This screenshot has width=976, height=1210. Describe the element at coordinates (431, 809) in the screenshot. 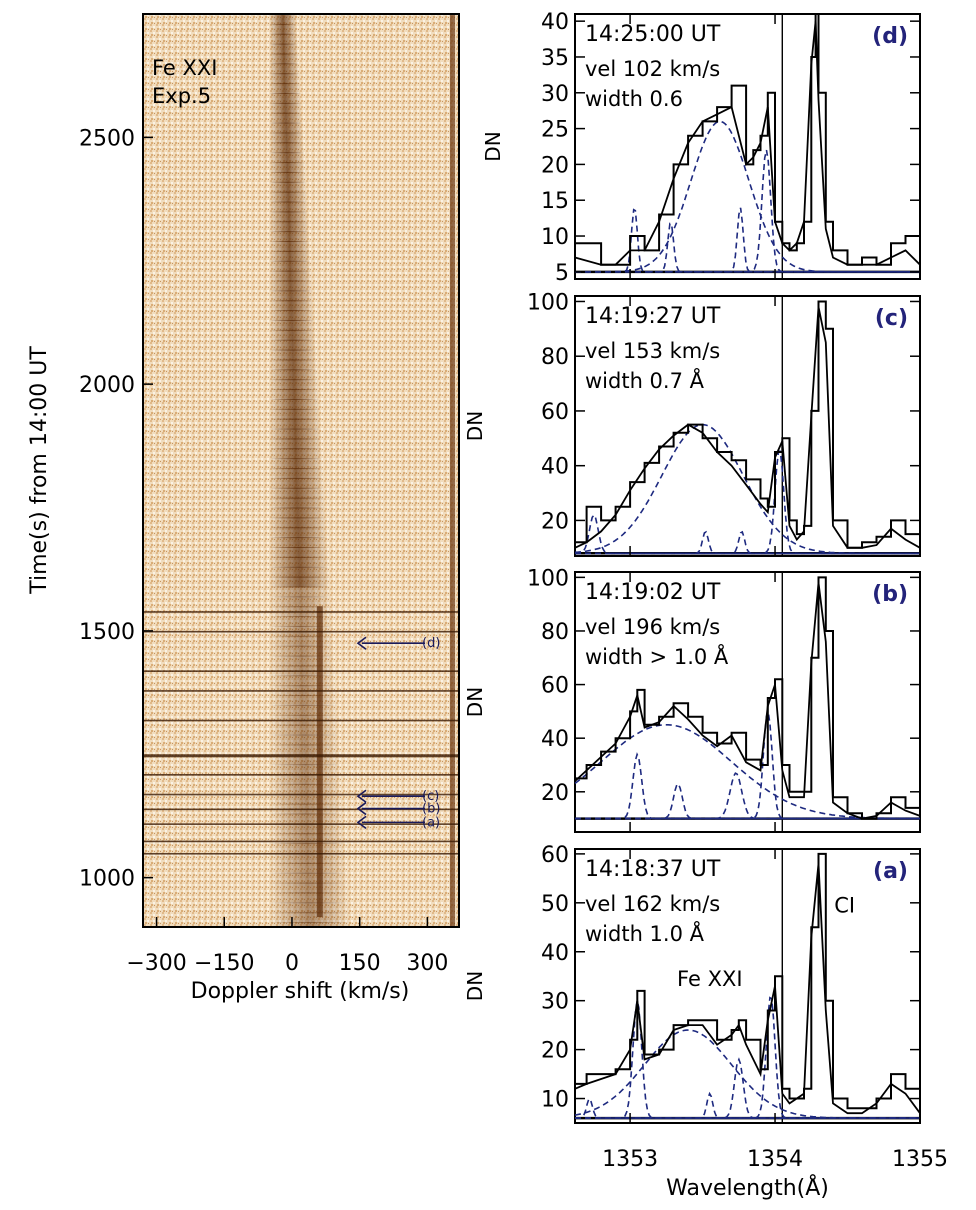

I see `marker-label: (b)` at that location.